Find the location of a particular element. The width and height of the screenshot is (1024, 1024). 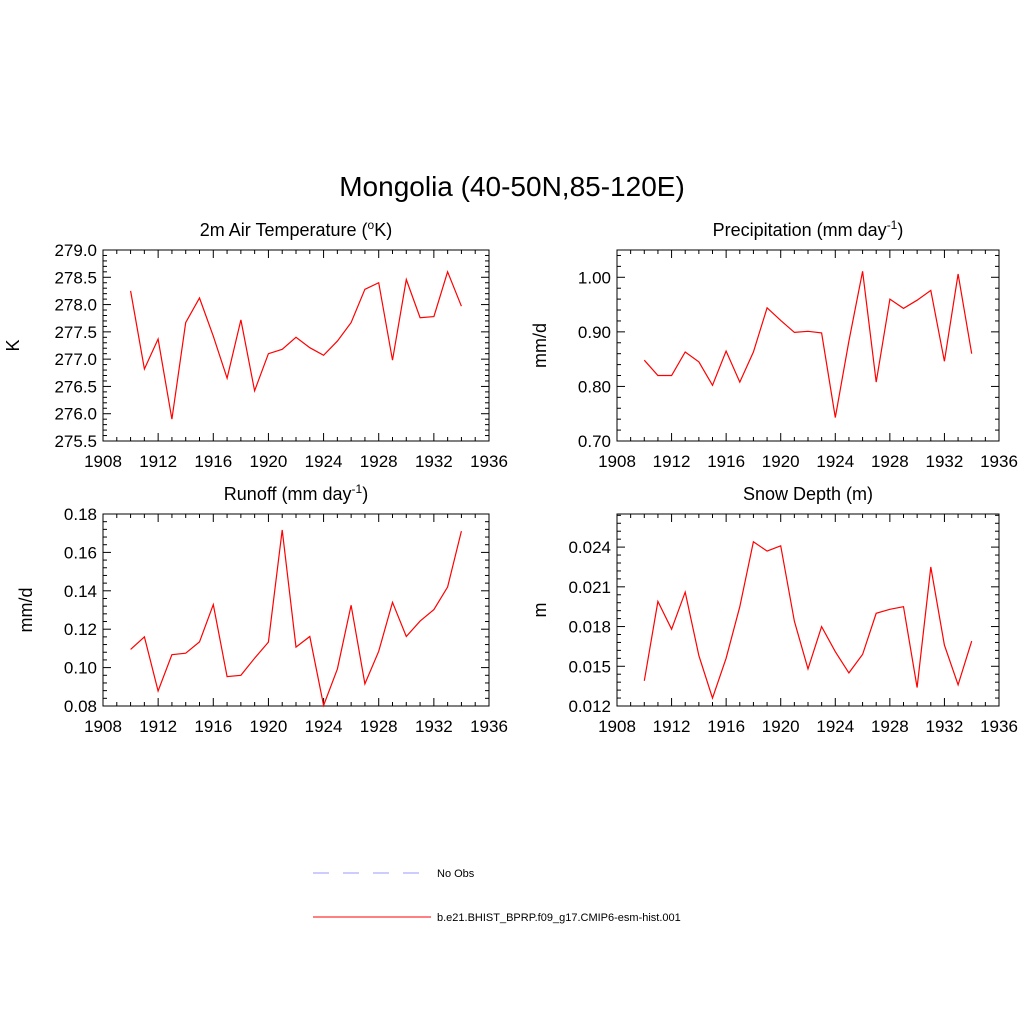

y-tick-label: 275.5 is located at coordinates (75, 441).